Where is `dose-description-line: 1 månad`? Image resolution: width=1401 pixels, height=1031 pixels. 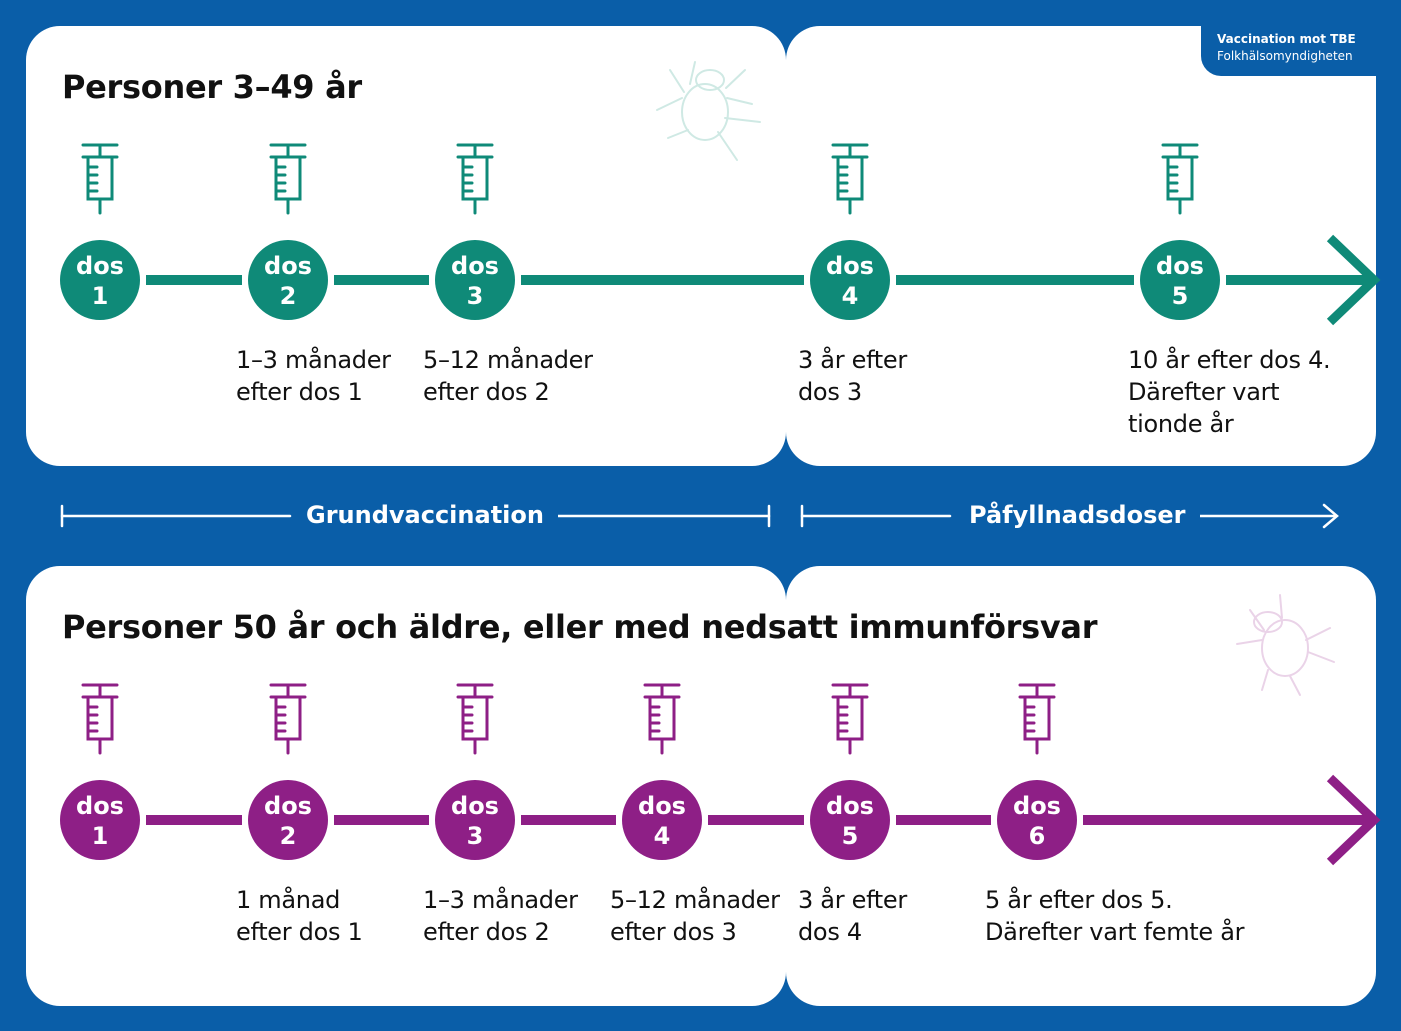 dose-description-line: 1 månad is located at coordinates (288, 900).